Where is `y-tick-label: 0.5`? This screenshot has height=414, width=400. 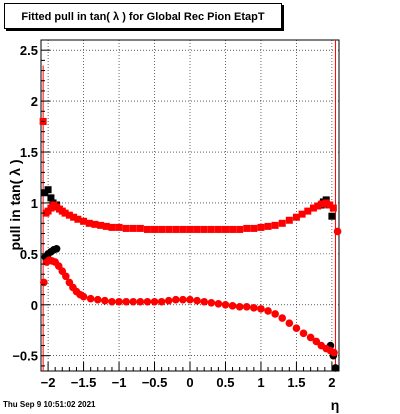 y-tick-label: 0.5 is located at coordinates (29, 254).